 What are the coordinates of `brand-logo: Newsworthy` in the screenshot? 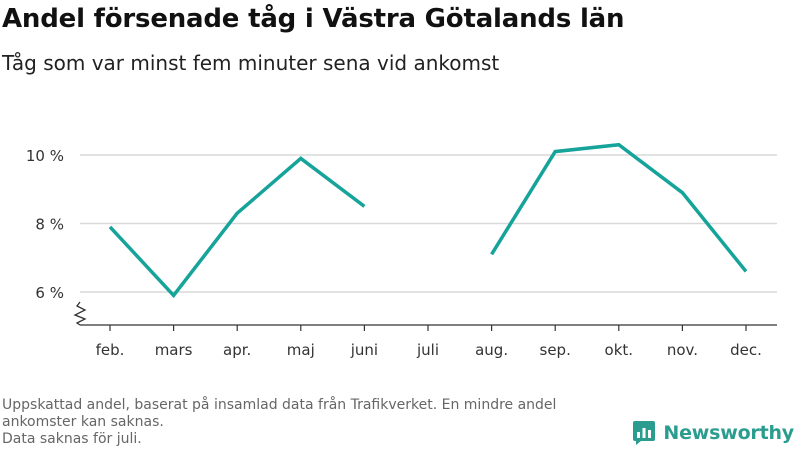 It's located at (713, 433).